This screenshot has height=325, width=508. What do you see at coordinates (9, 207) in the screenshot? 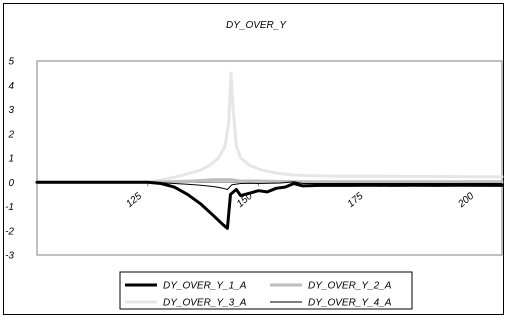
I see `y-tick-label: -1` at bounding box center [9, 207].